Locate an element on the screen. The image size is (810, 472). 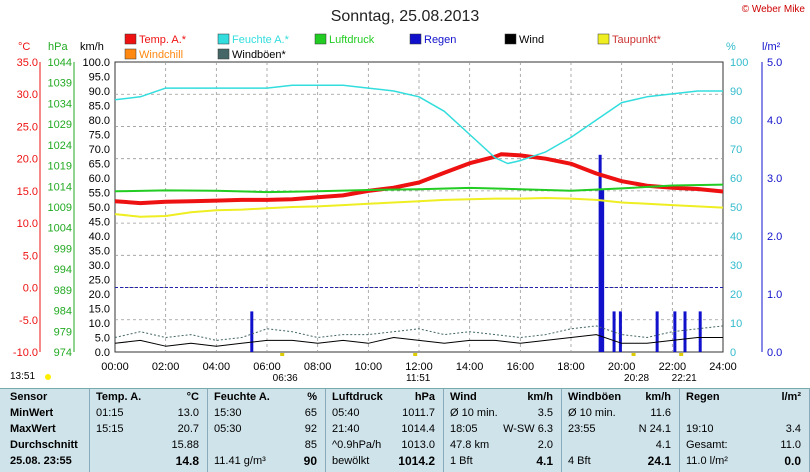
humidity-unit: % is located at coordinates (731, 47).